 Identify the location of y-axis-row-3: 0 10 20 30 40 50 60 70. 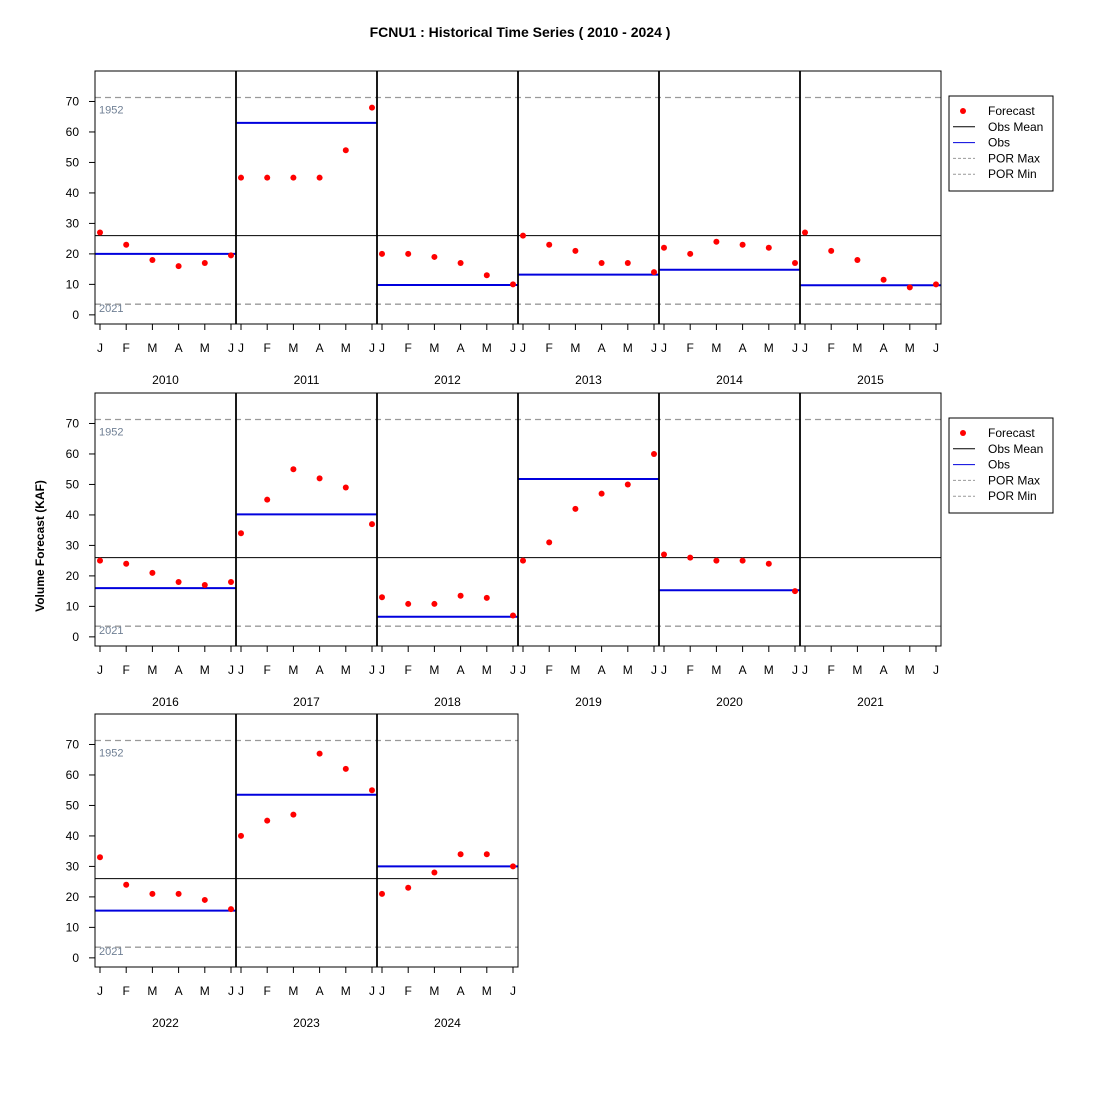
(80, 851).